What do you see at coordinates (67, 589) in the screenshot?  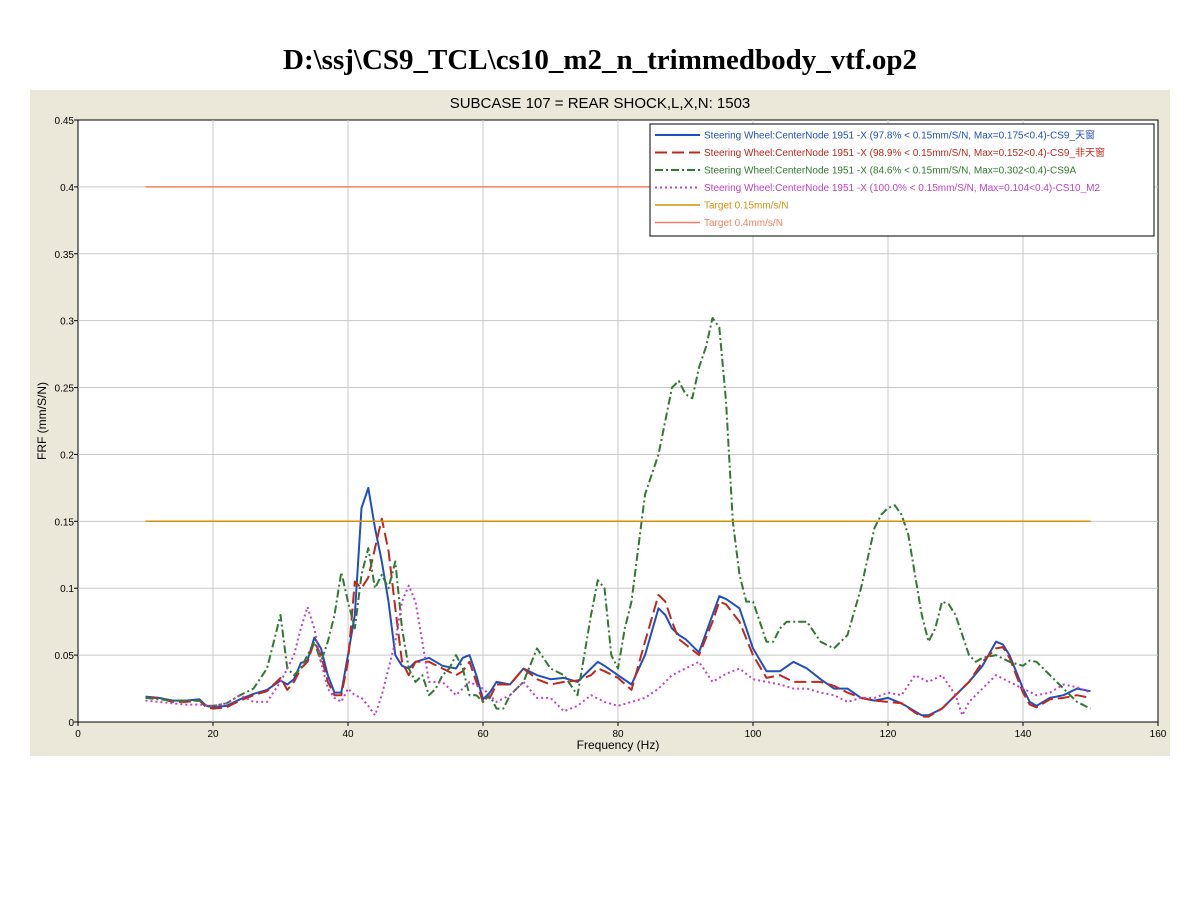 I see `y-tick-label: 0.1` at bounding box center [67, 589].